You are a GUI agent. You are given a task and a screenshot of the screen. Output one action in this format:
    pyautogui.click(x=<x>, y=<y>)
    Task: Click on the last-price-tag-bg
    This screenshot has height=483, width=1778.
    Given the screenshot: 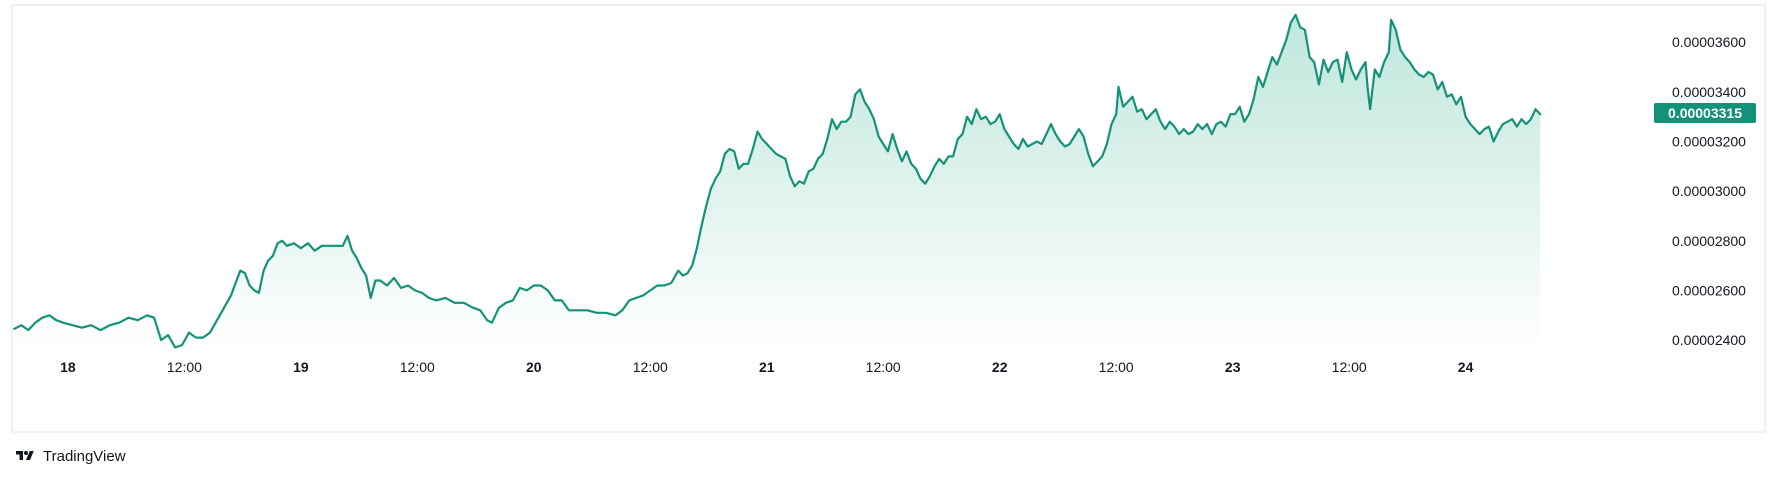 What is the action you would take?
    pyautogui.click(x=1705, y=113)
    